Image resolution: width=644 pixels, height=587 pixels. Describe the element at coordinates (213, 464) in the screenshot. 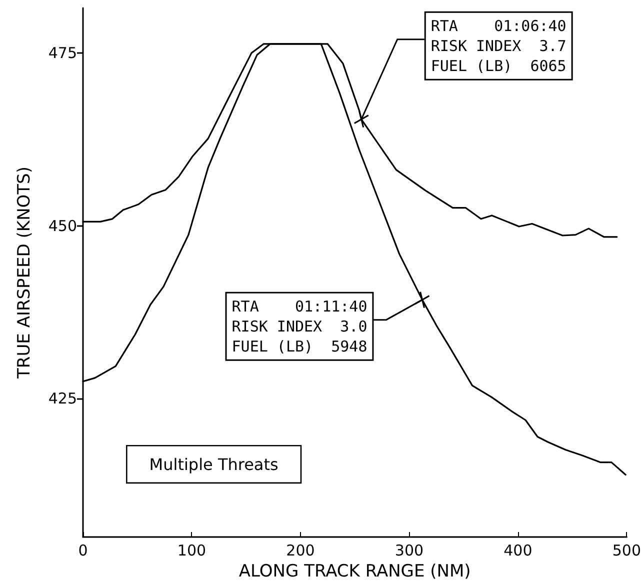

I see `annotation: Multiple Threats` at that location.